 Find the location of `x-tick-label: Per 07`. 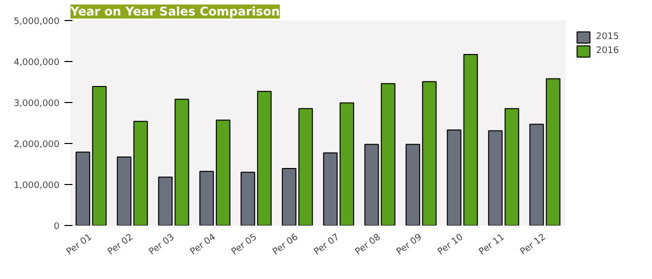

x-tick-label: Per 07 is located at coordinates (327, 245).